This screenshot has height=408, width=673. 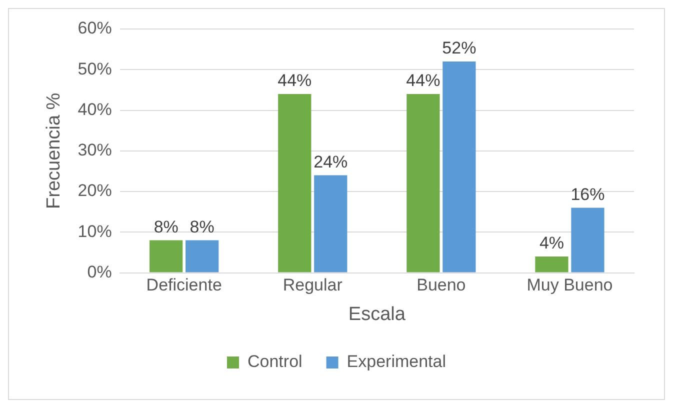 What do you see at coordinates (377, 314) in the screenshot?
I see `x-axis-title: Escala` at bounding box center [377, 314].